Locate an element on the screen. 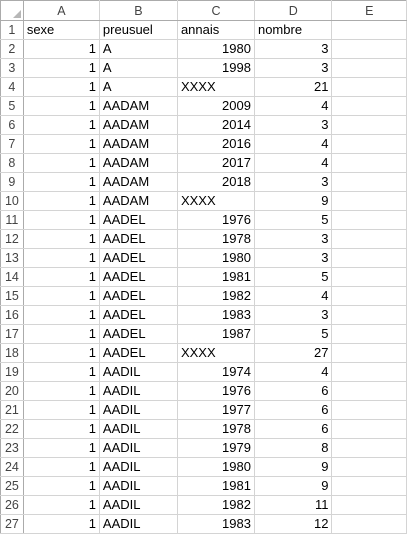 Image resolution: width=407 pixels, height=558 pixels. row-header: 19 is located at coordinates (12, 372).